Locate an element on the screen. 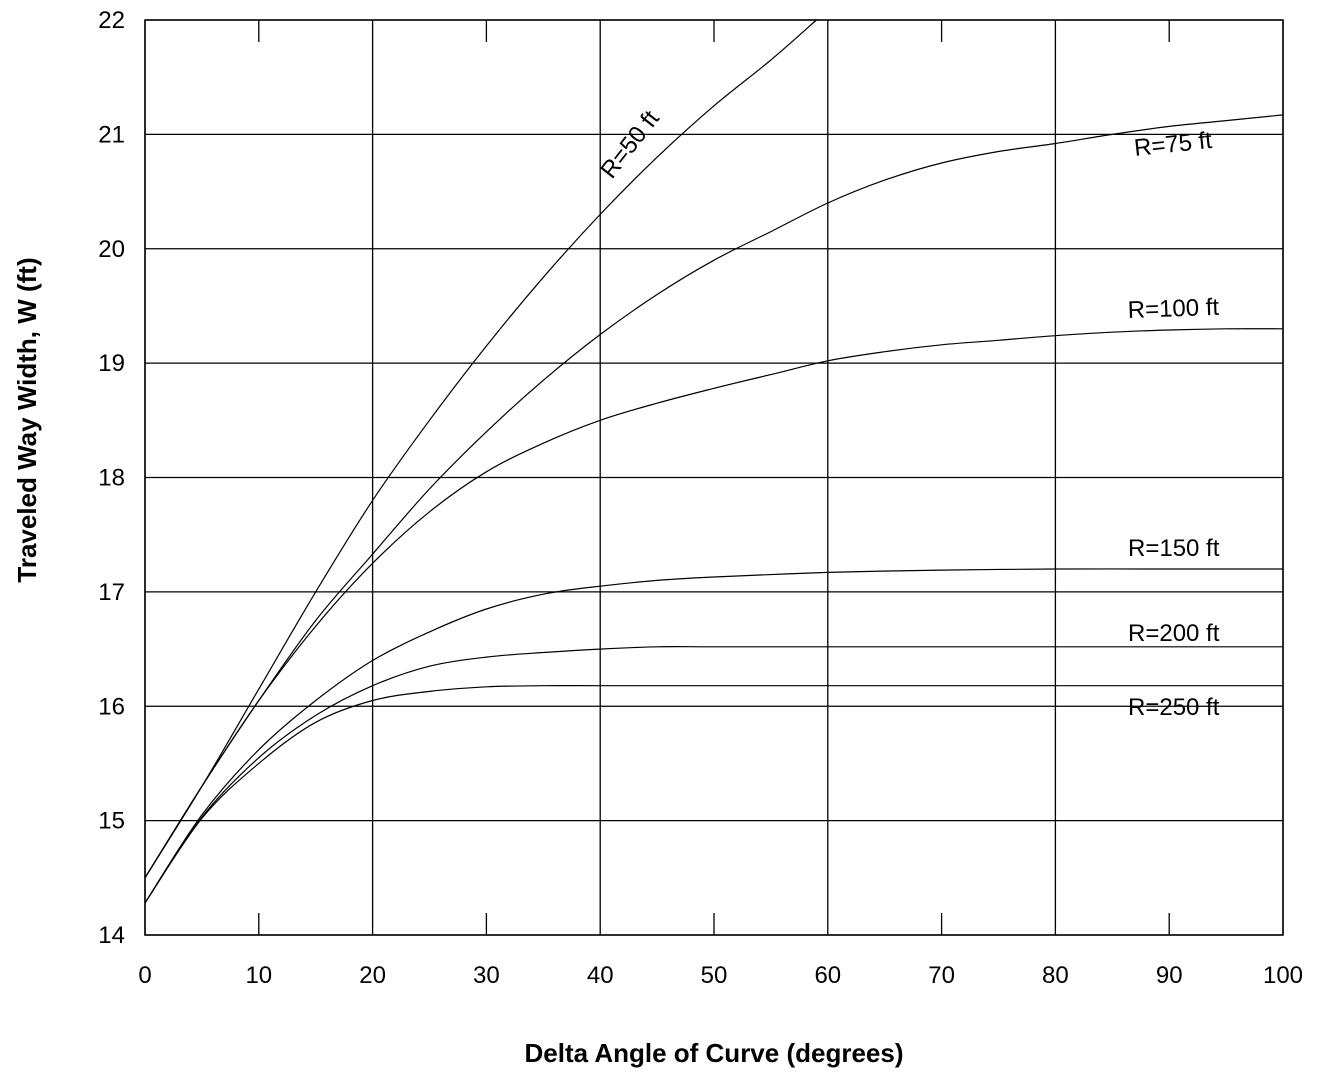 This screenshot has width=1322, height=1072. x-tick-label: 50 is located at coordinates (714, 975).